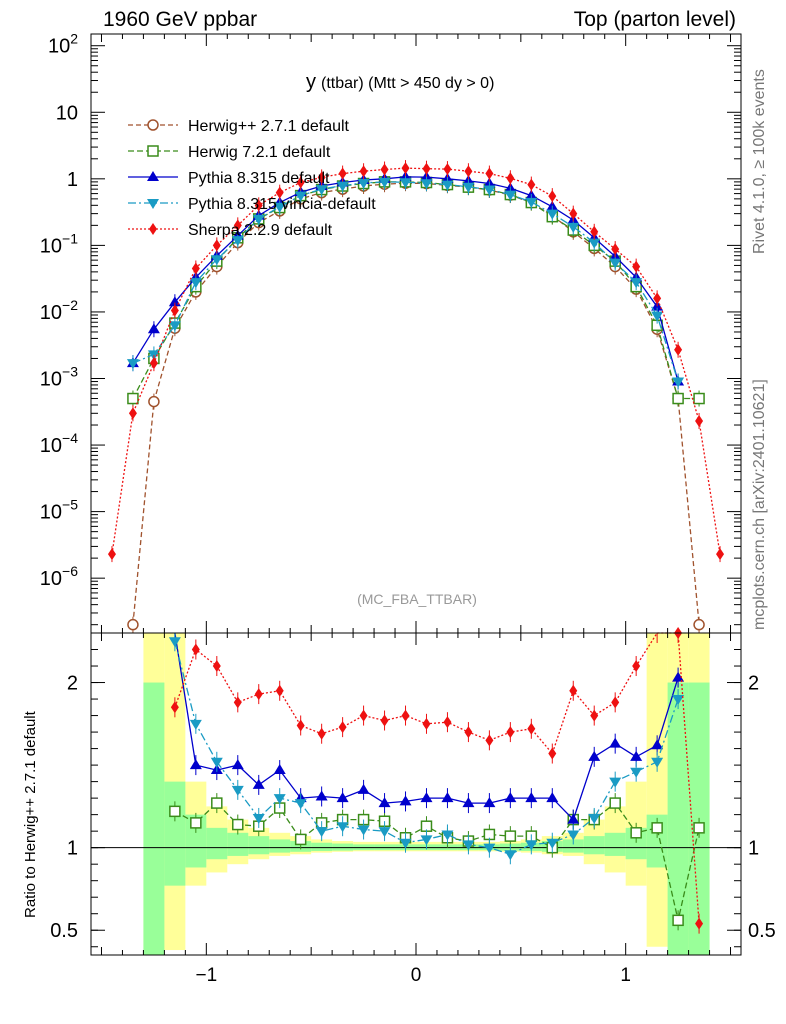  Describe the element at coordinates (63, 44) in the screenshot. I see `main-y-tick-label-0: 10²` at that location.